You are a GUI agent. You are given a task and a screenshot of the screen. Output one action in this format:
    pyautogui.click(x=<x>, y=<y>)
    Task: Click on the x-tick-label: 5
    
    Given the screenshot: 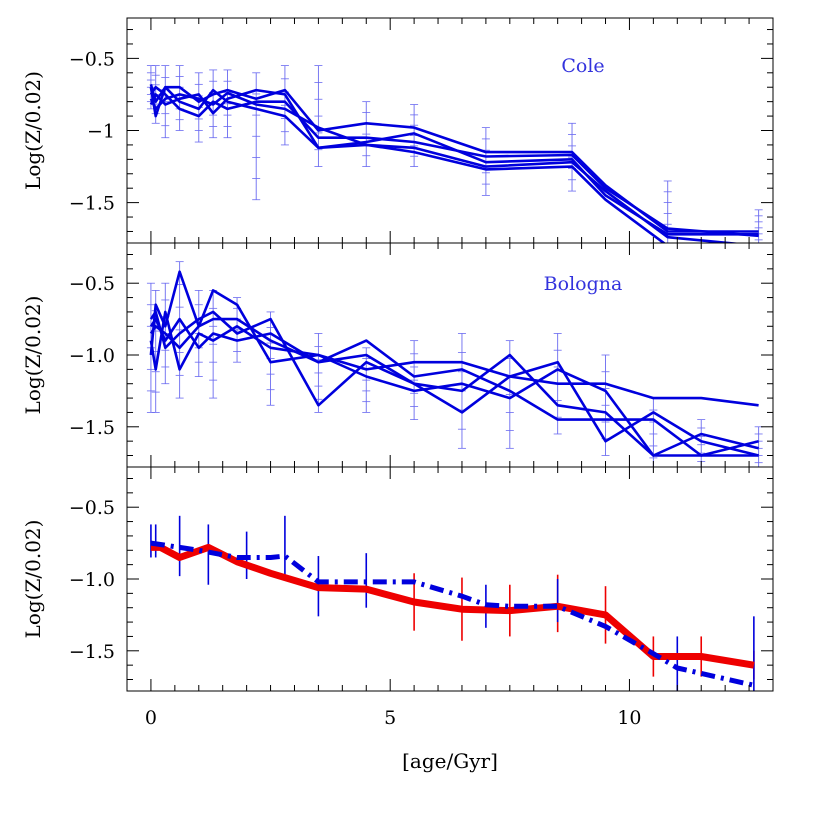 What is the action you would take?
    pyautogui.click(x=390, y=718)
    